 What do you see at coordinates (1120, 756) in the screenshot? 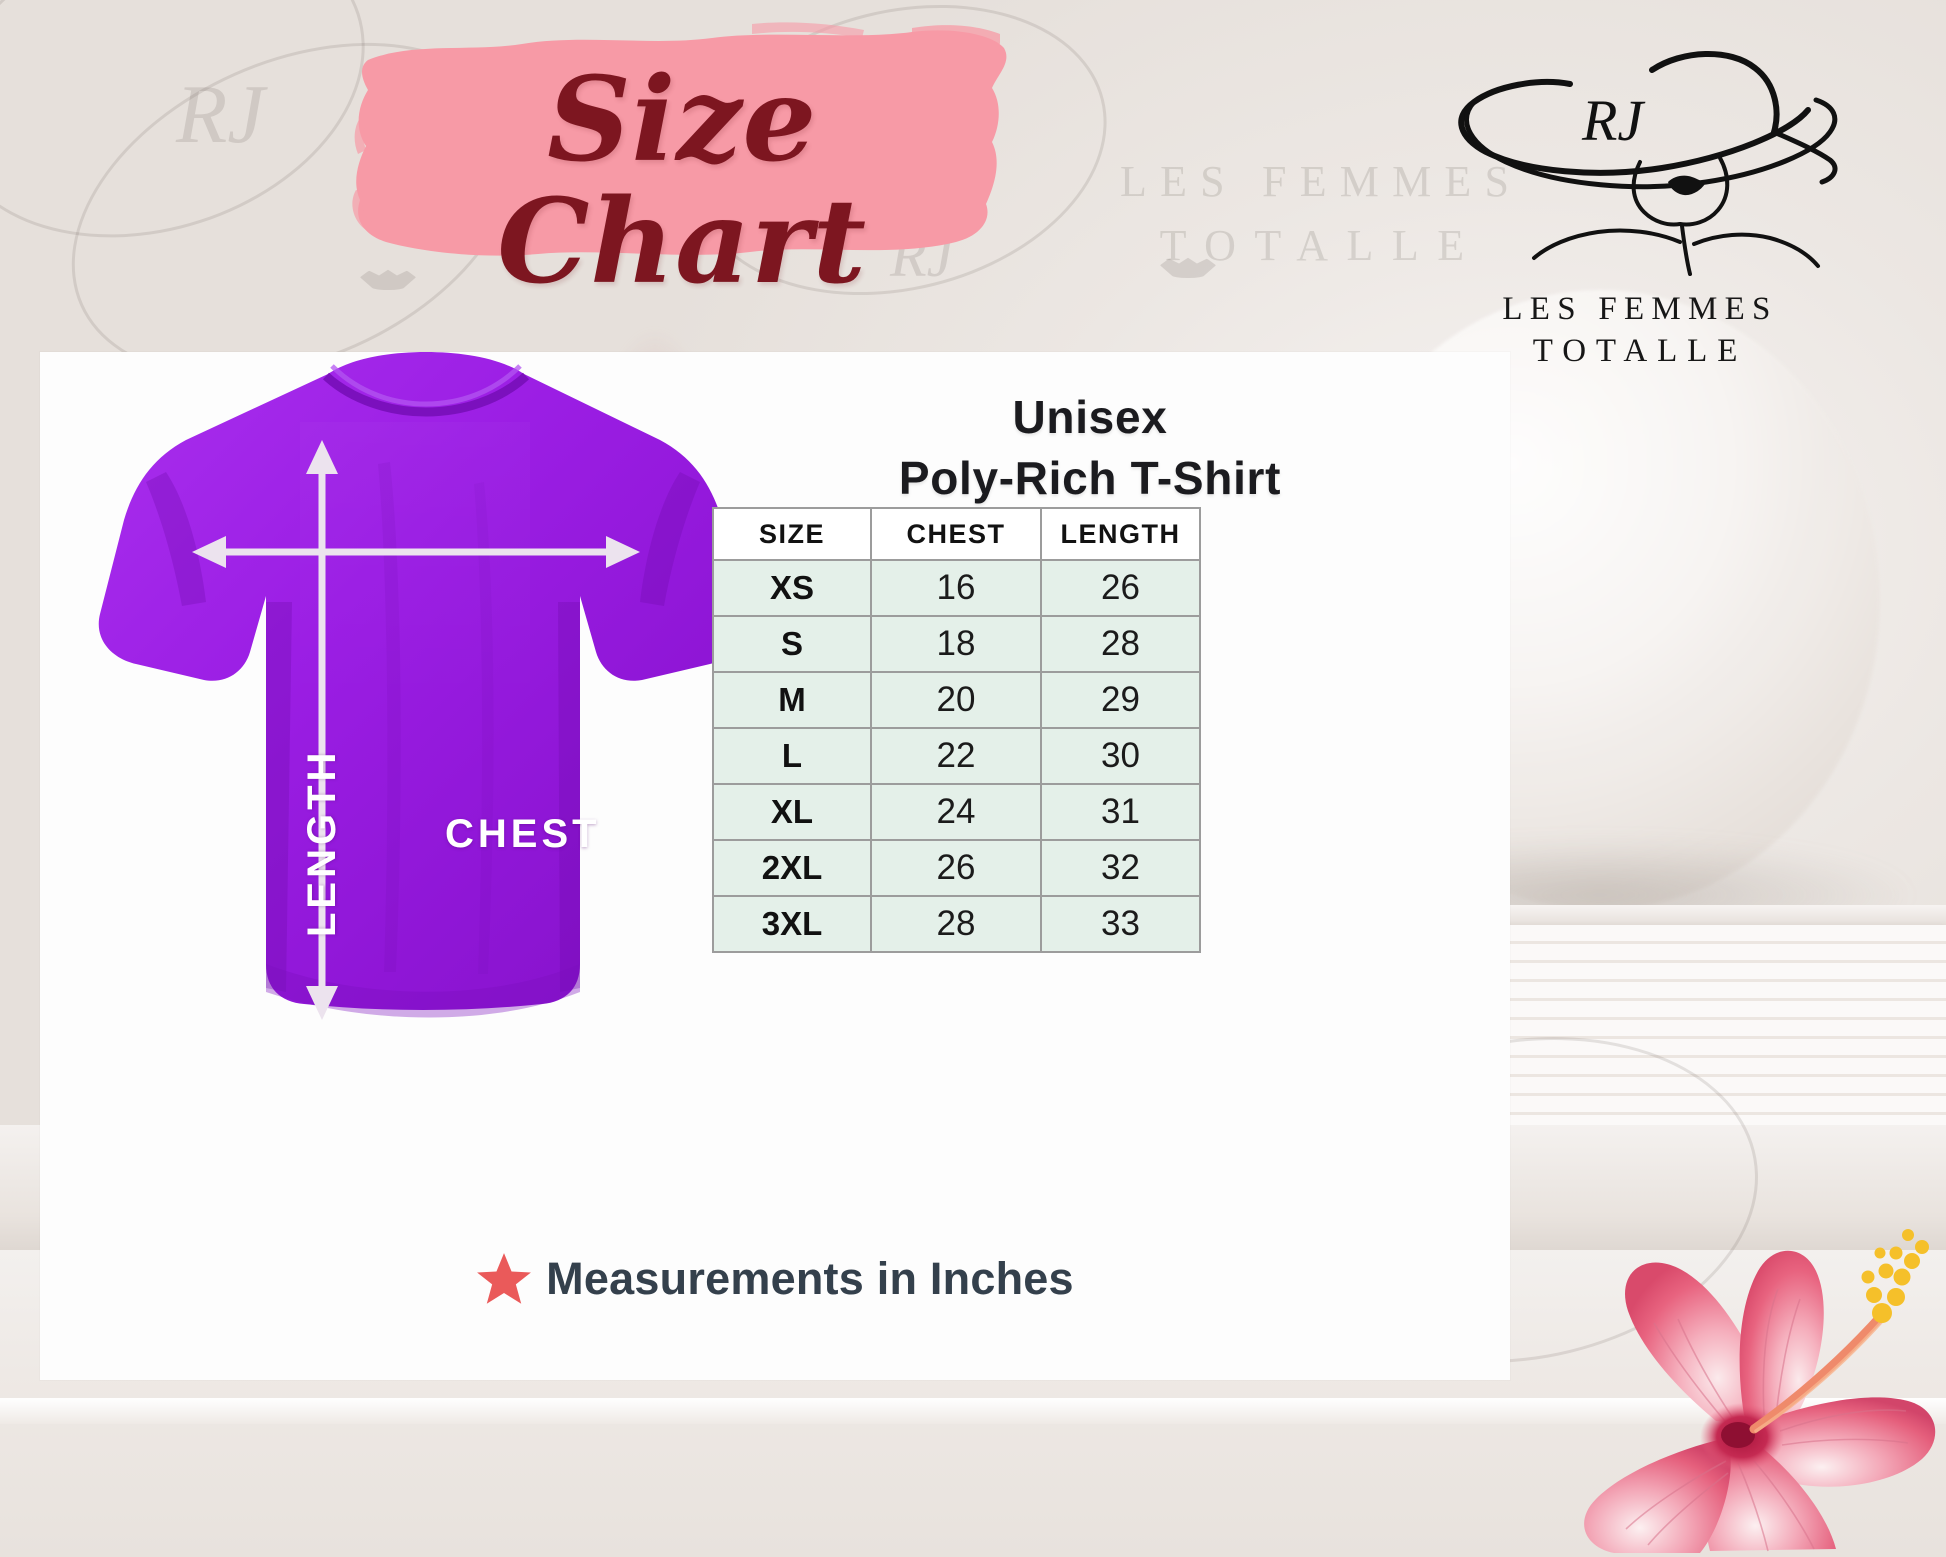
I see `cell-length: 30` at bounding box center [1120, 756].